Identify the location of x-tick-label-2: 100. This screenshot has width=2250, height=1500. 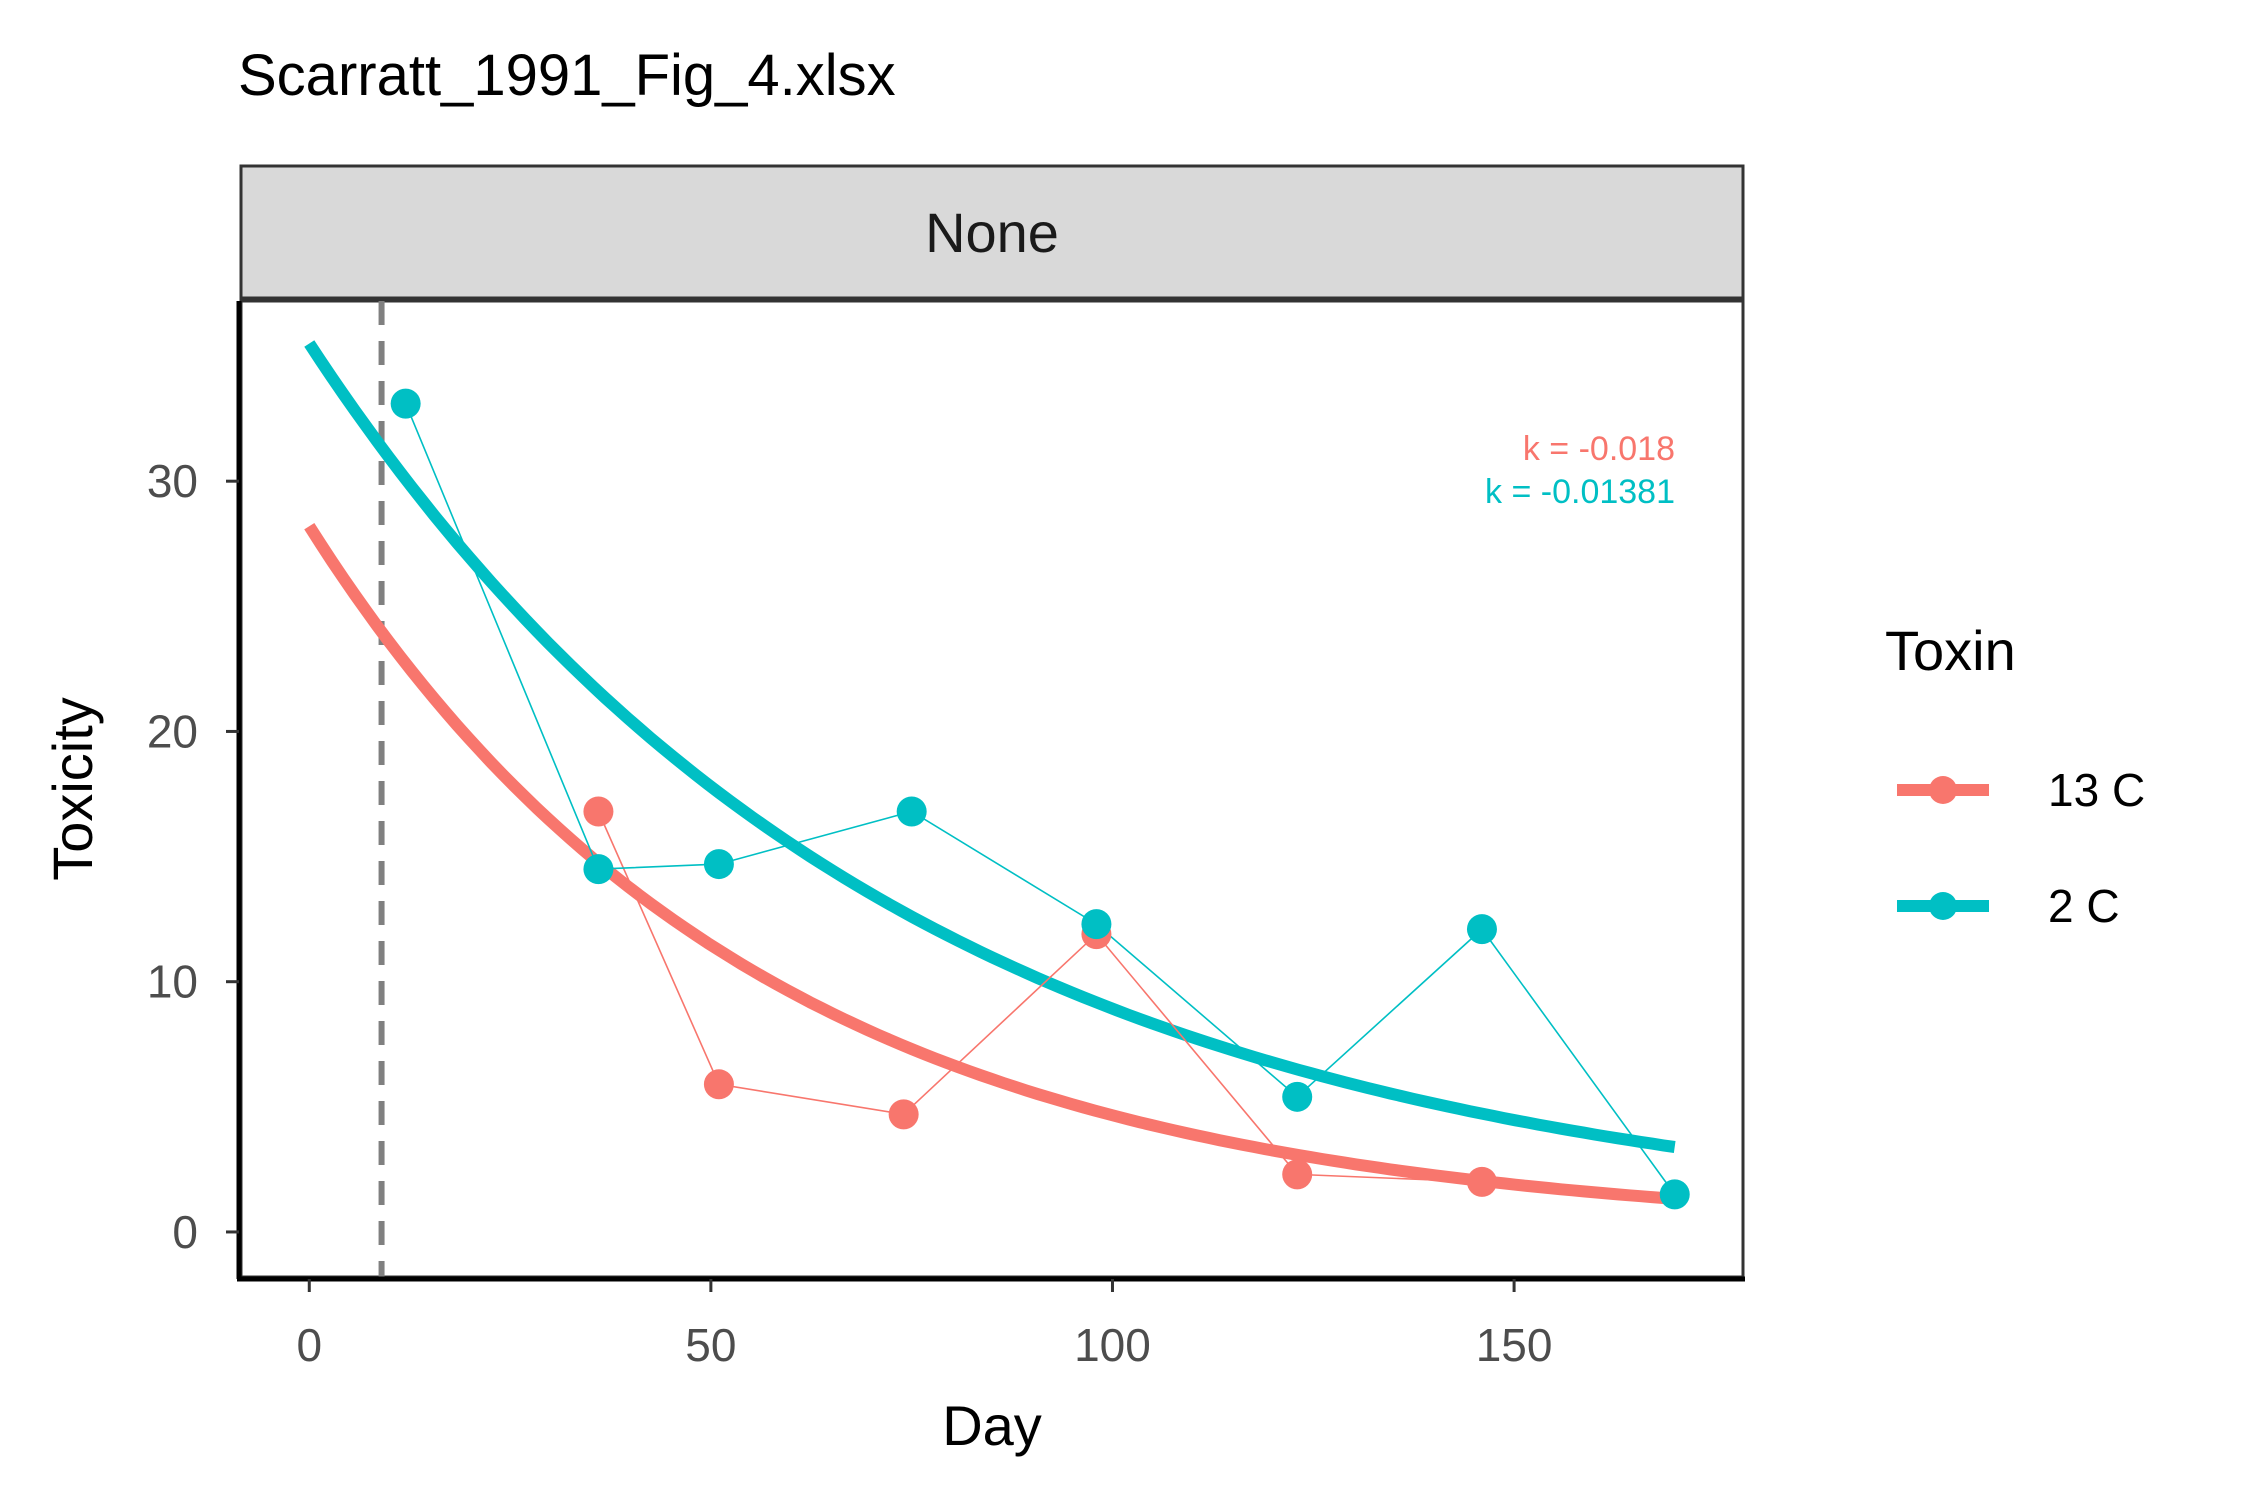
(1112, 1345).